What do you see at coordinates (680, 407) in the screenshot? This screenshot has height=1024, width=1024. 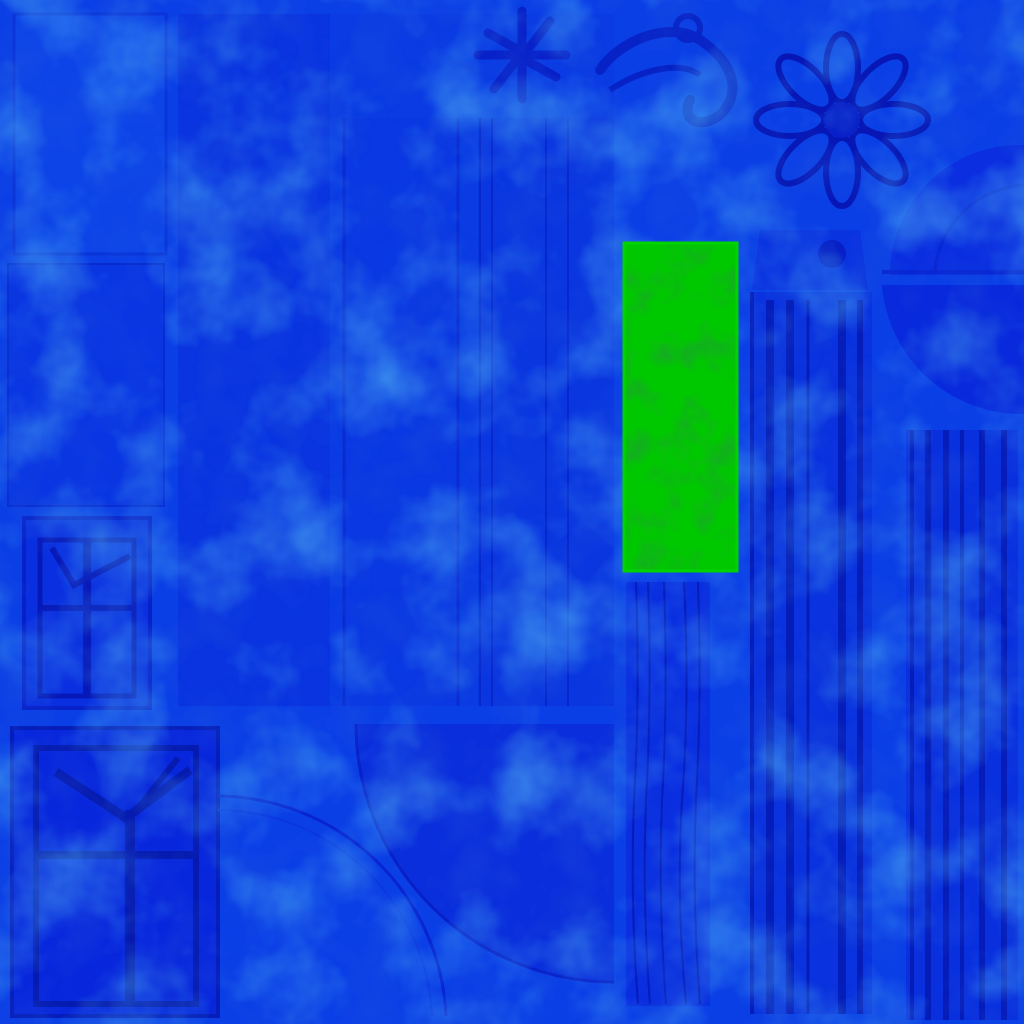 I see `selected-uv-island` at bounding box center [680, 407].